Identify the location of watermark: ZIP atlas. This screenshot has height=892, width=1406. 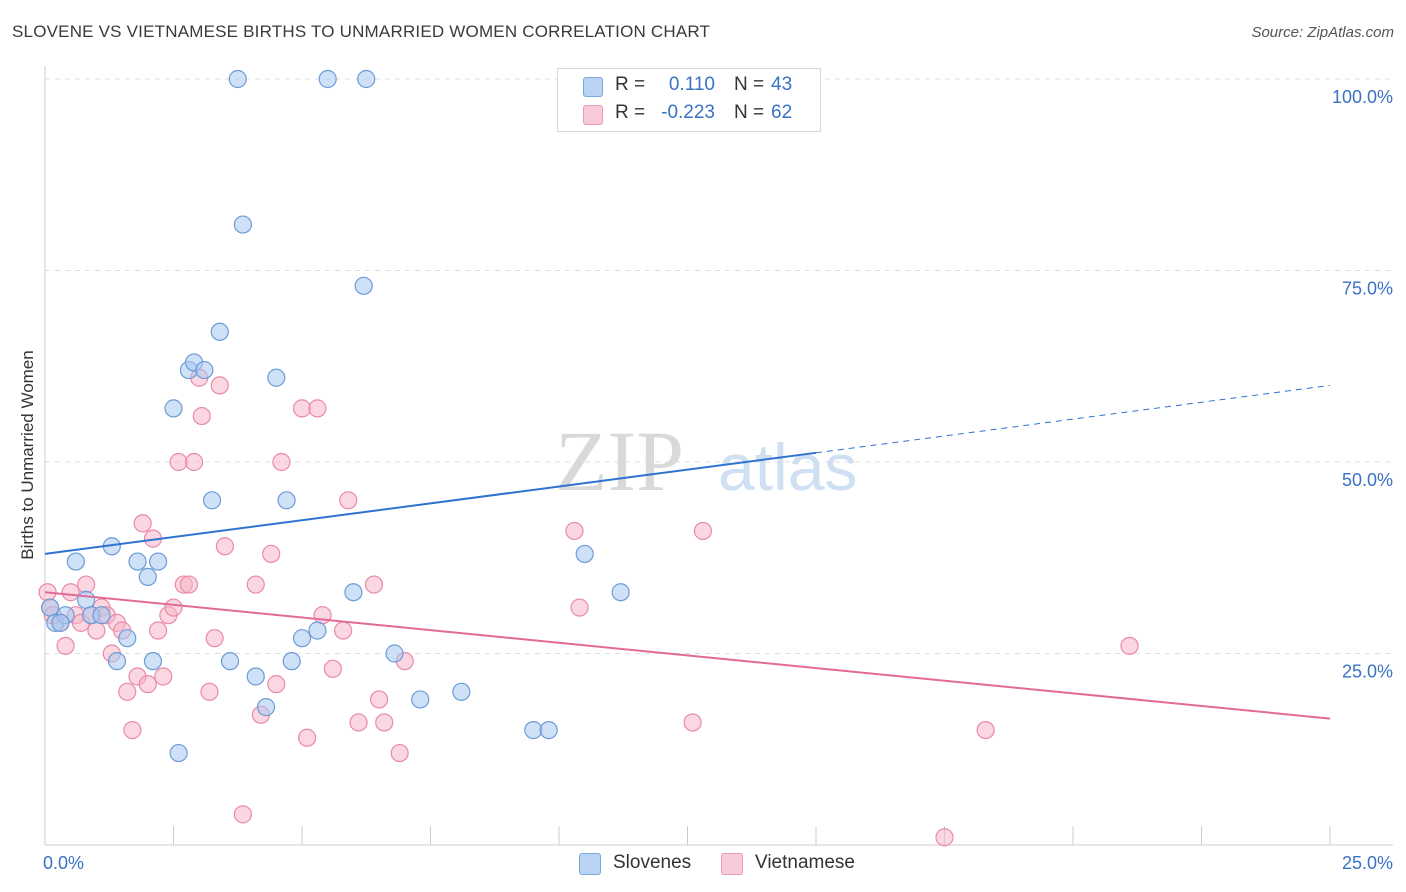
(706, 461).